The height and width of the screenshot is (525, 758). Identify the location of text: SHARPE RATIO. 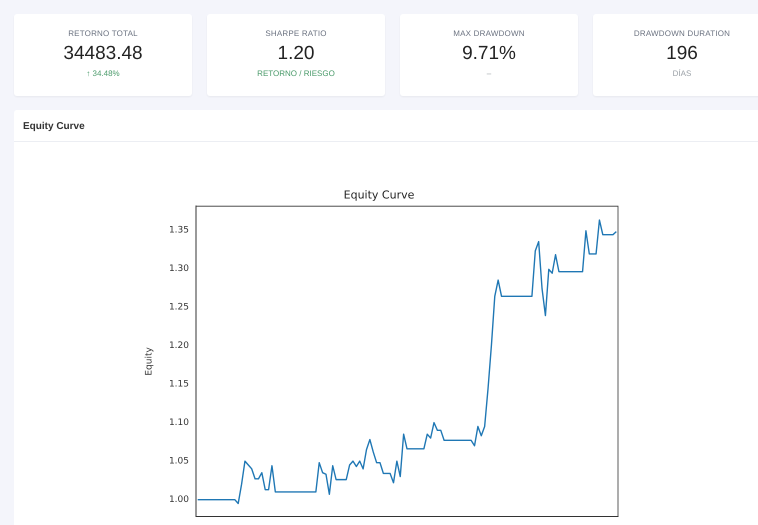
(296, 33).